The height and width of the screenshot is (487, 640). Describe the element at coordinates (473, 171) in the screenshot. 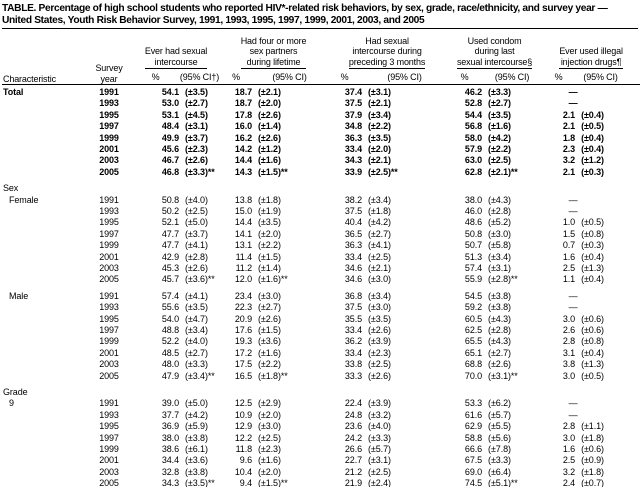

I see `value-cell: 62.8` at that location.